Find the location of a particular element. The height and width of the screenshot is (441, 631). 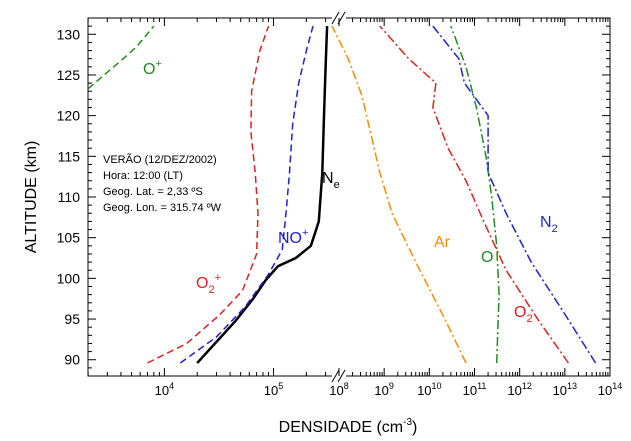

y-tick-label: 95 is located at coordinates (72, 319).